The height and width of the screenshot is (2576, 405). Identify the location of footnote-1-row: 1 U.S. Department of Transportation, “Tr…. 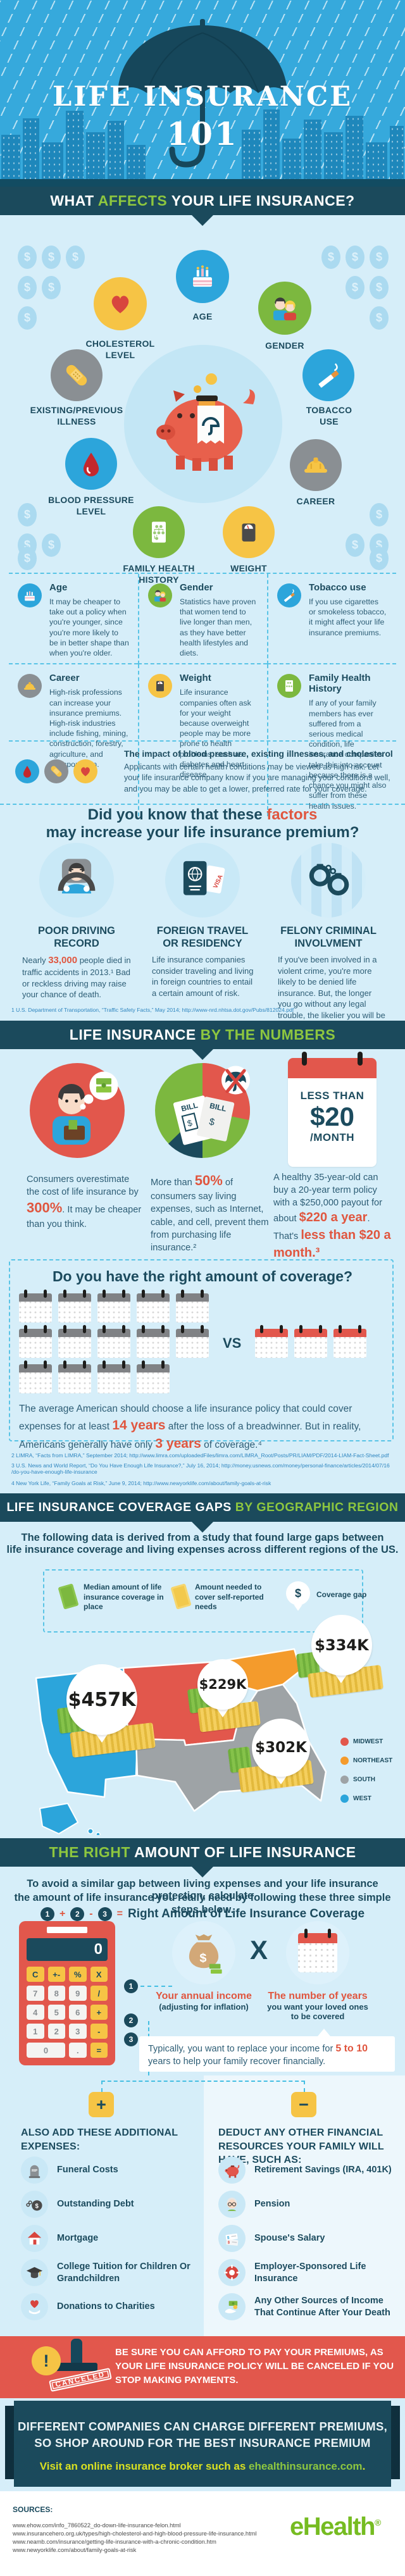
(202, 1012).